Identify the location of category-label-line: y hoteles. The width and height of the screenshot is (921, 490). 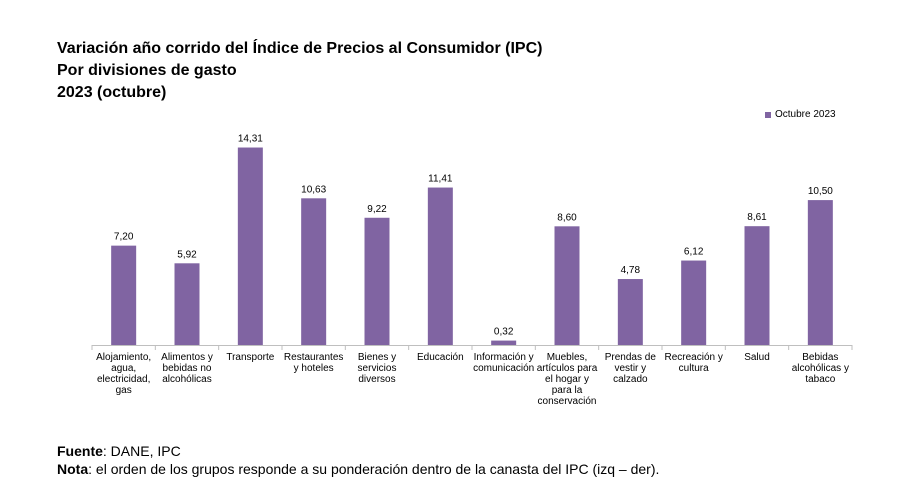
(314, 368).